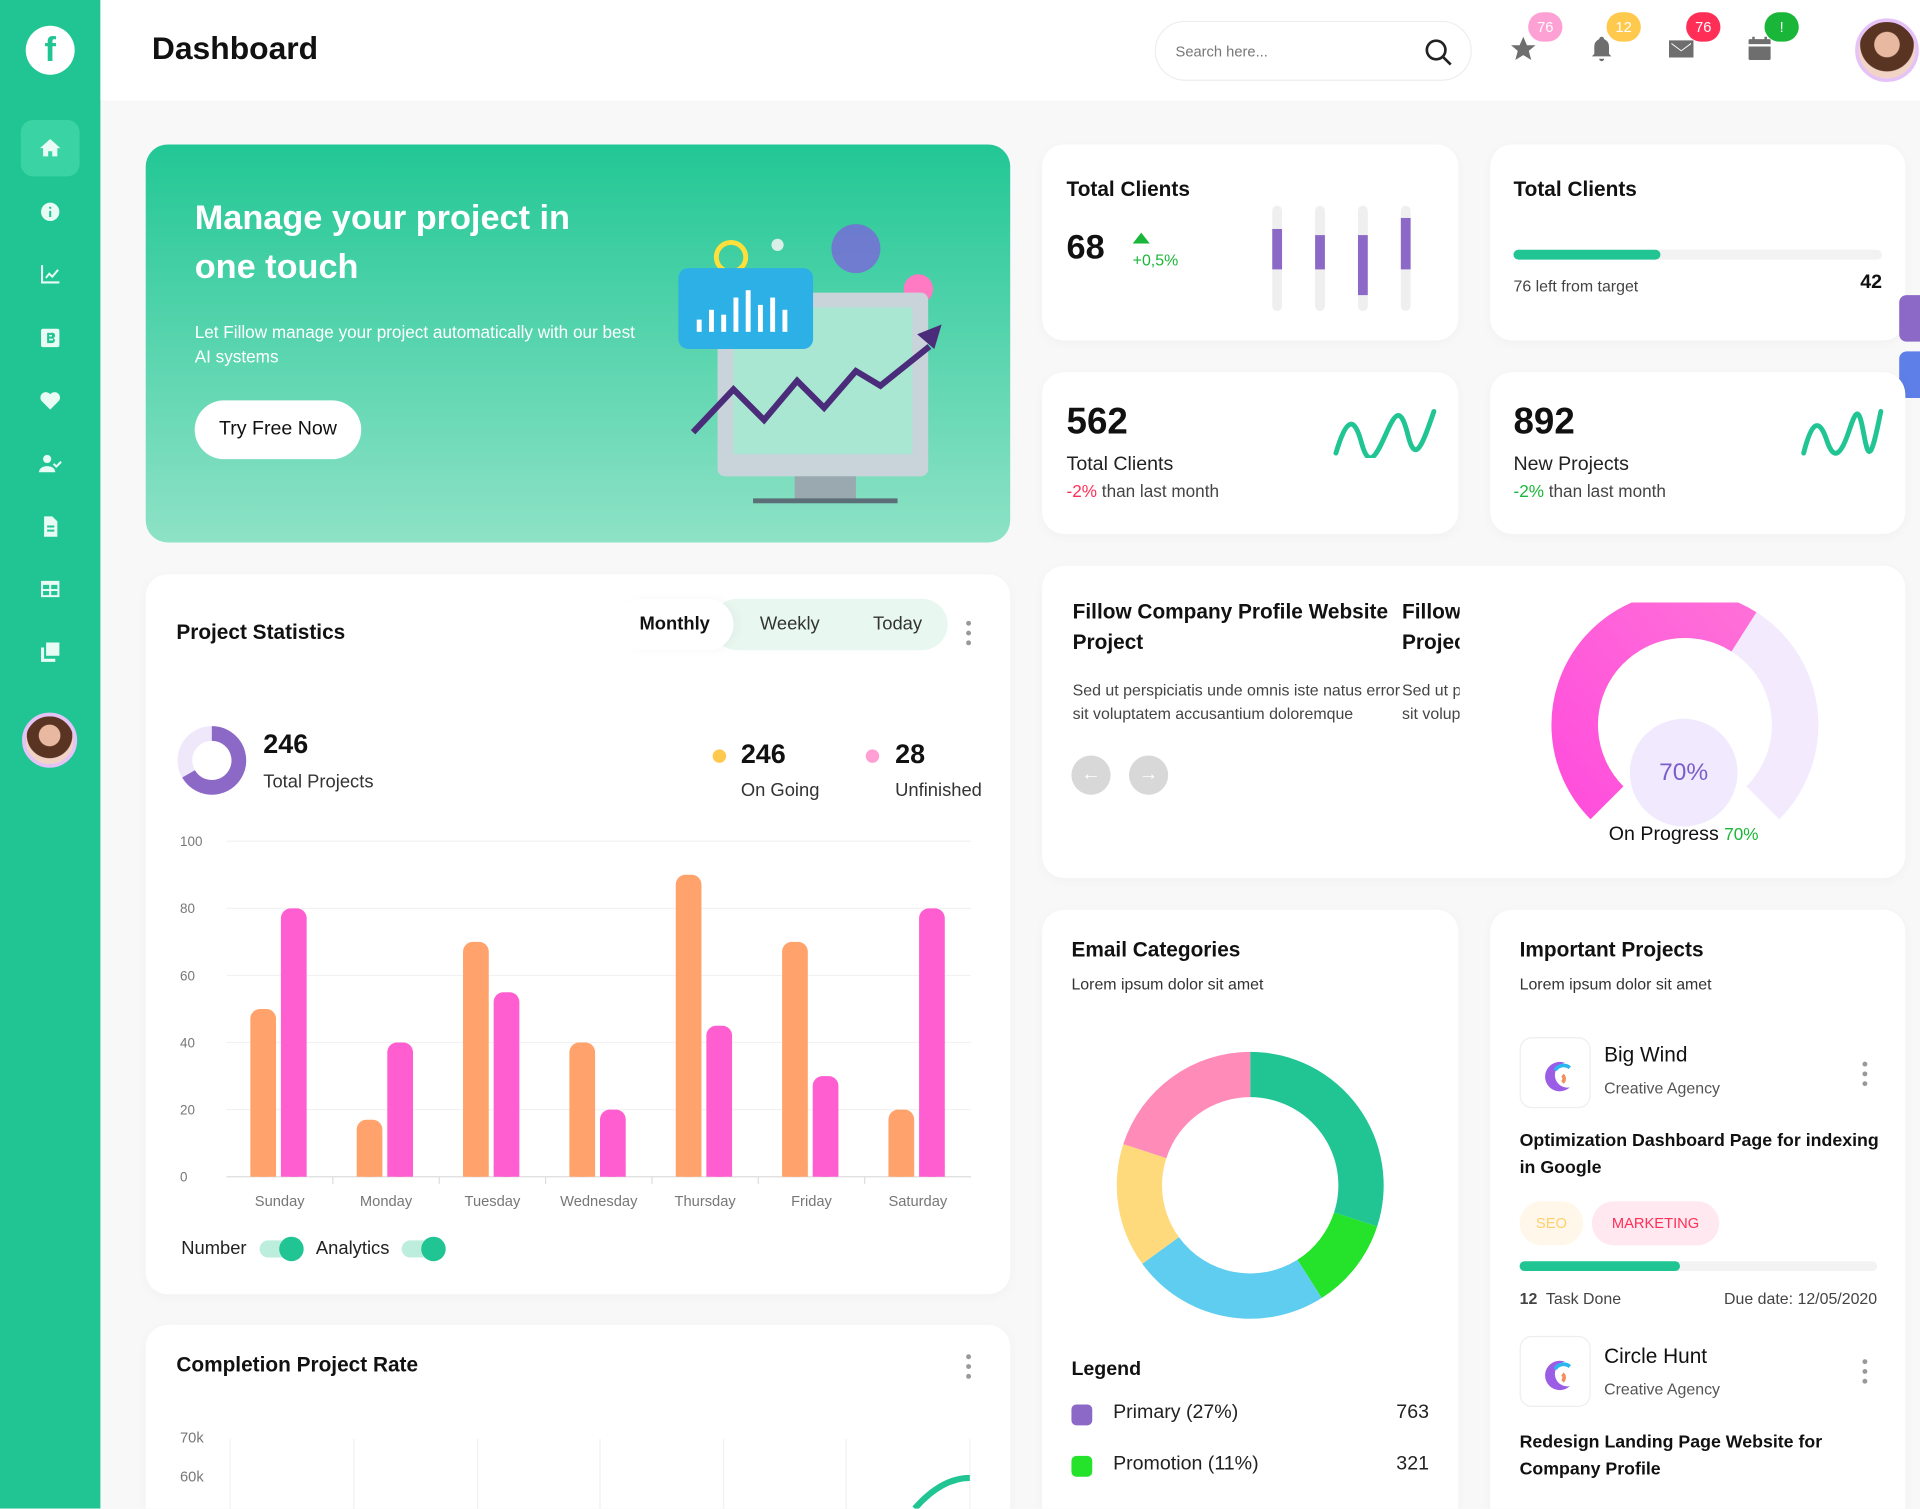 Image resolution: width=1920 pixels, height=1509 pixels. I want to click on legend-title: Legend, so click(1106, 1370).